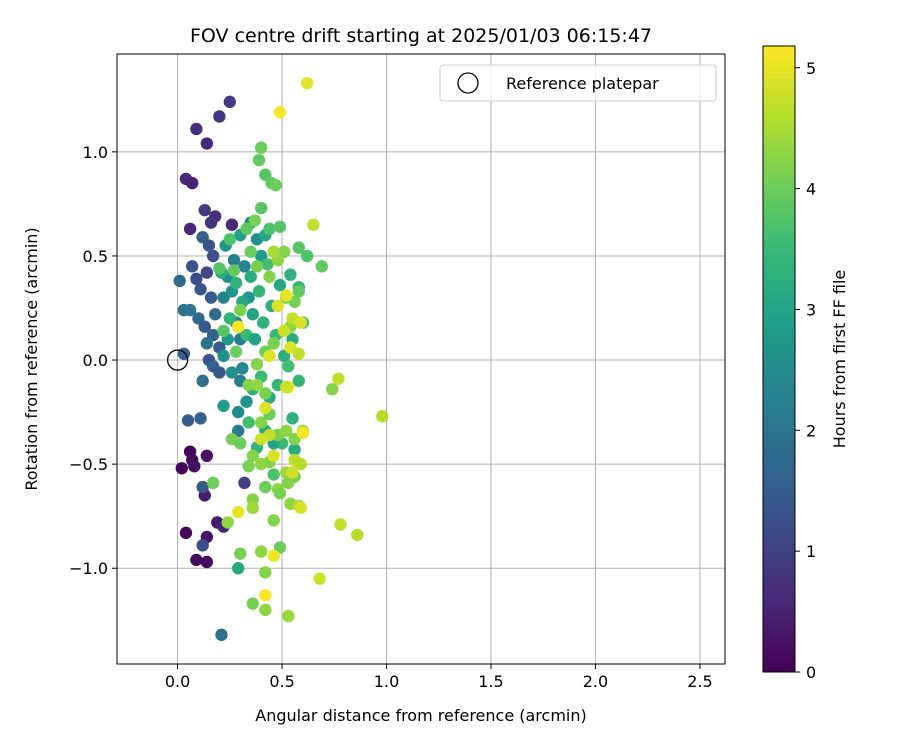 The image size is (900, 750). I want to click on x-tick-label: 2.0, so click(595, 681).